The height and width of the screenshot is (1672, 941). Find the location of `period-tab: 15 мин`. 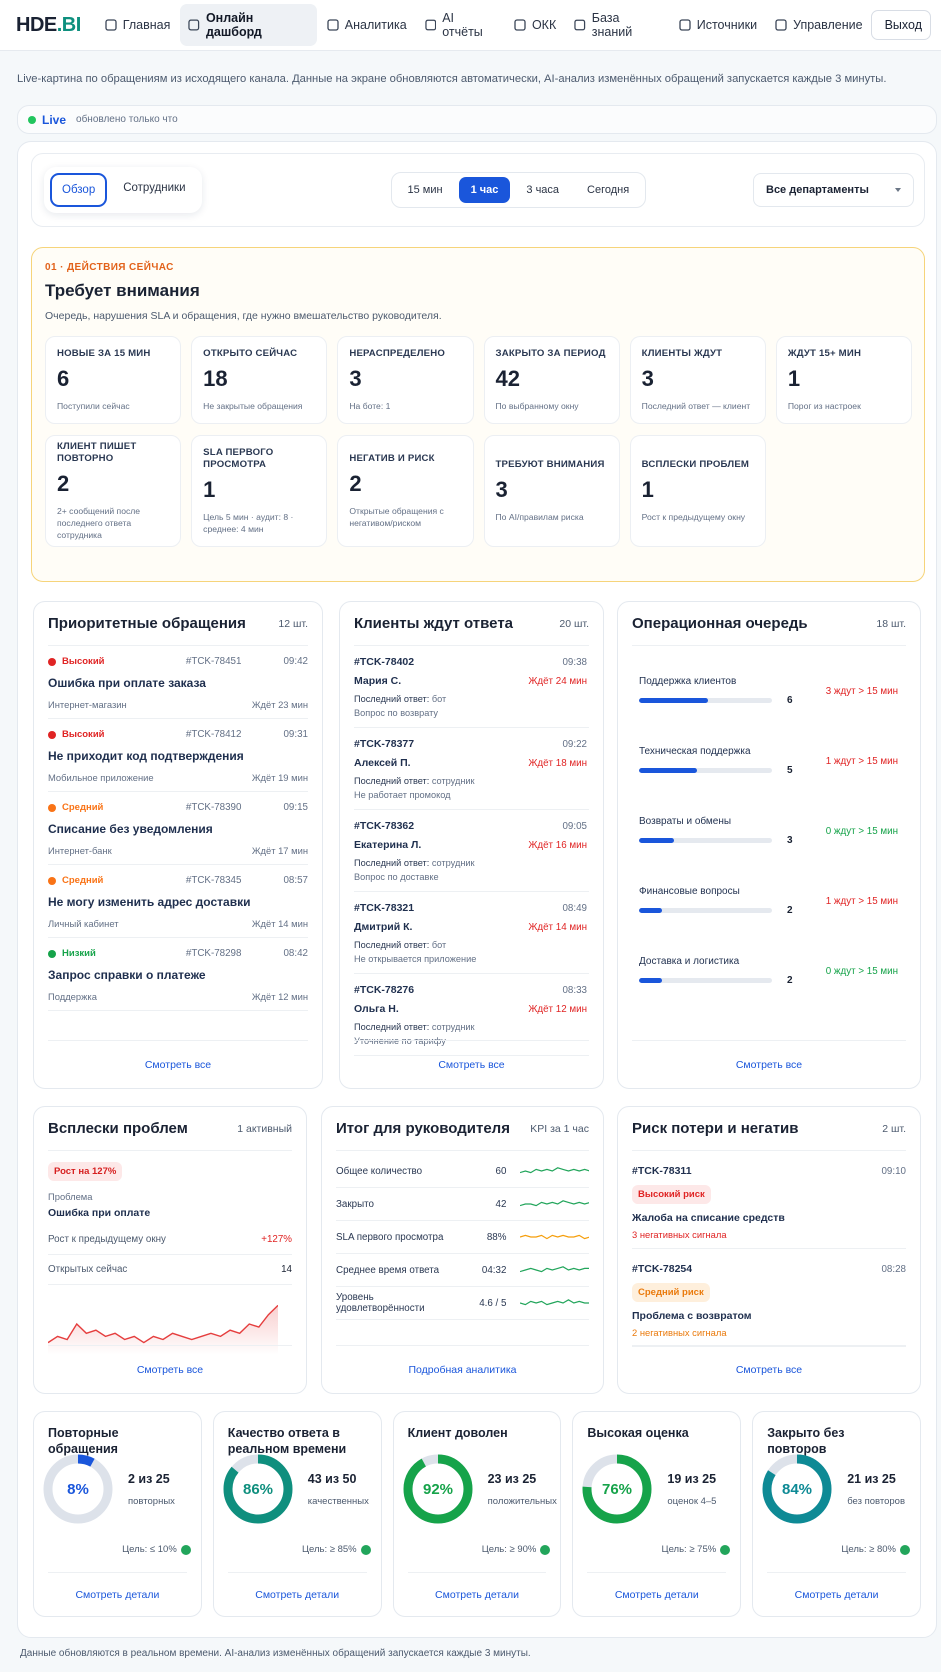

period-tab: 15 мин is located at coordinates (425, 190).